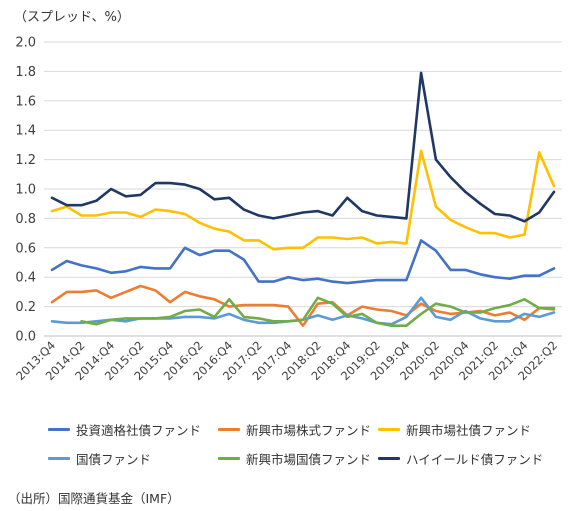 The width and height of the screenshot is (579, 511). What do you see at coordinates (25, 278) in the screenshot?
I see `y-tick-label: 0.4` at bounding box center [25, 278].